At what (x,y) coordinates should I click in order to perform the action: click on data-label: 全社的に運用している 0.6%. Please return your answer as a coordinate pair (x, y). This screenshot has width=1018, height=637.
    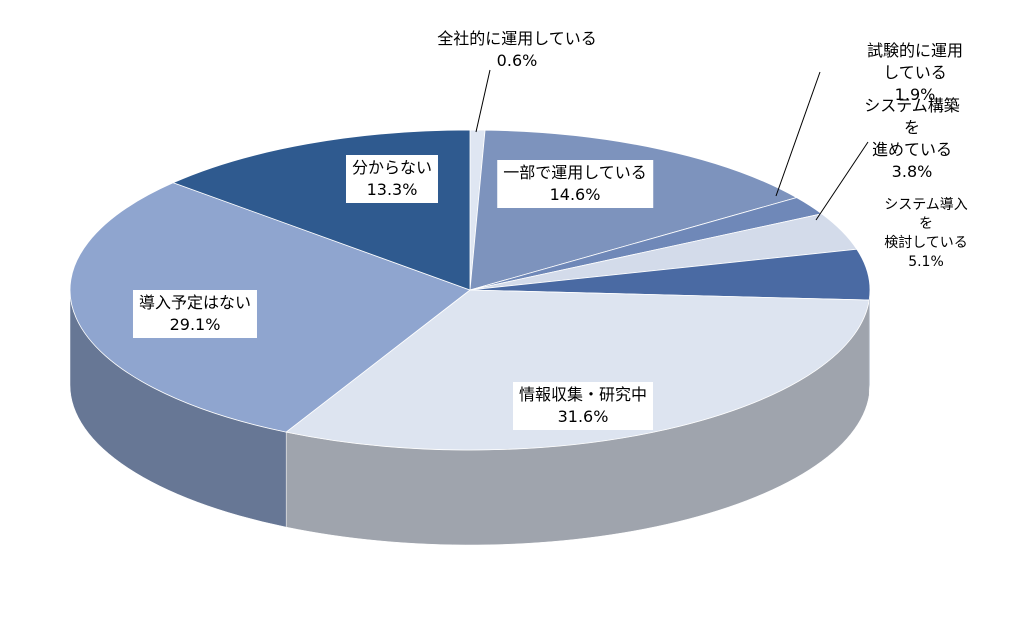
    Looking at the image, I should click on (517, 50).